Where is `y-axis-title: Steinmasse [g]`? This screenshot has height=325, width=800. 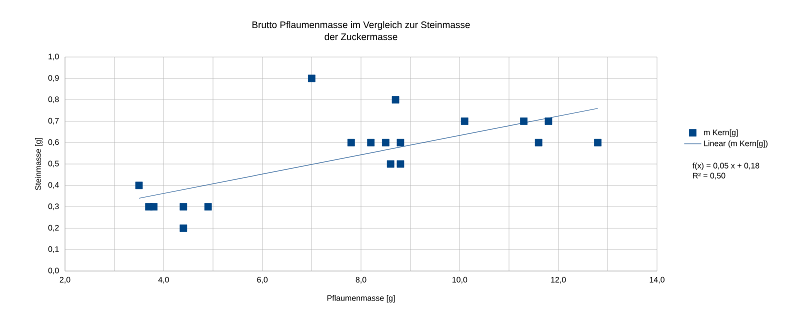 y-axis-title: Steinmasse [g] is located at coordinates (38, 164).